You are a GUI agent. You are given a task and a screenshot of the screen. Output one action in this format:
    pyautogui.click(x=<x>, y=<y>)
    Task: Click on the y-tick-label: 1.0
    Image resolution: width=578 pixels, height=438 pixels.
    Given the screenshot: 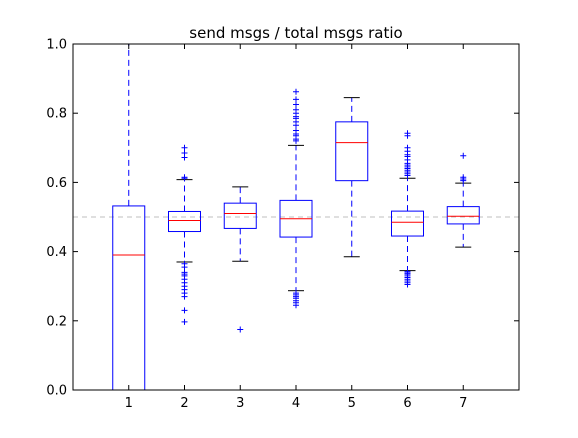 What is the action you would take?
    pyautogui.click(x=56, y=45)
    